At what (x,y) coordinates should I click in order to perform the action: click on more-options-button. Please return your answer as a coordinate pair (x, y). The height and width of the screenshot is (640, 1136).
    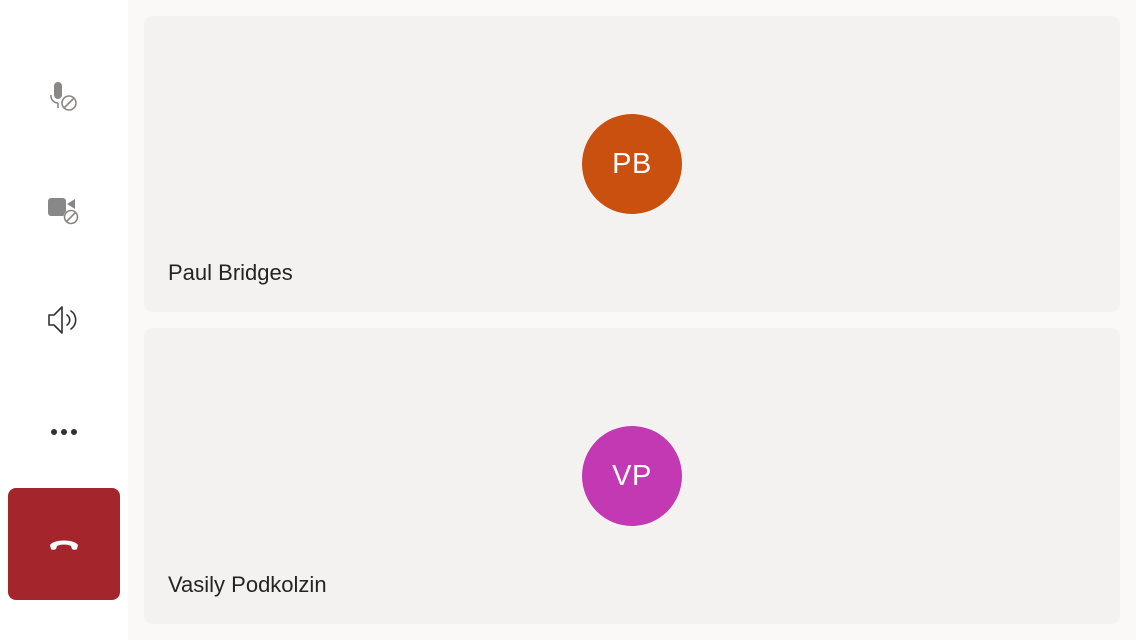
    Looking at the image, I should click on (64, 432).